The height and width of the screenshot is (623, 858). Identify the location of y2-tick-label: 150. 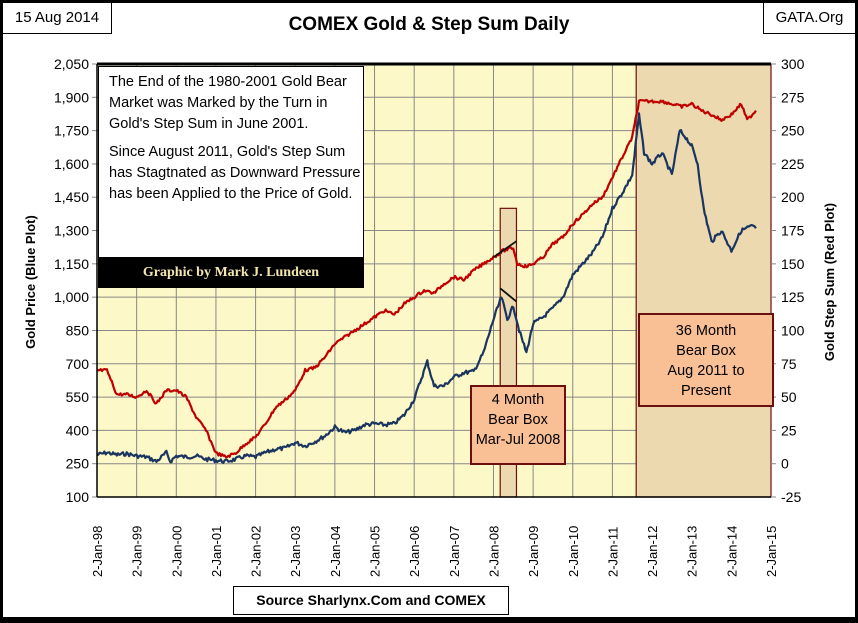
(793, 264).